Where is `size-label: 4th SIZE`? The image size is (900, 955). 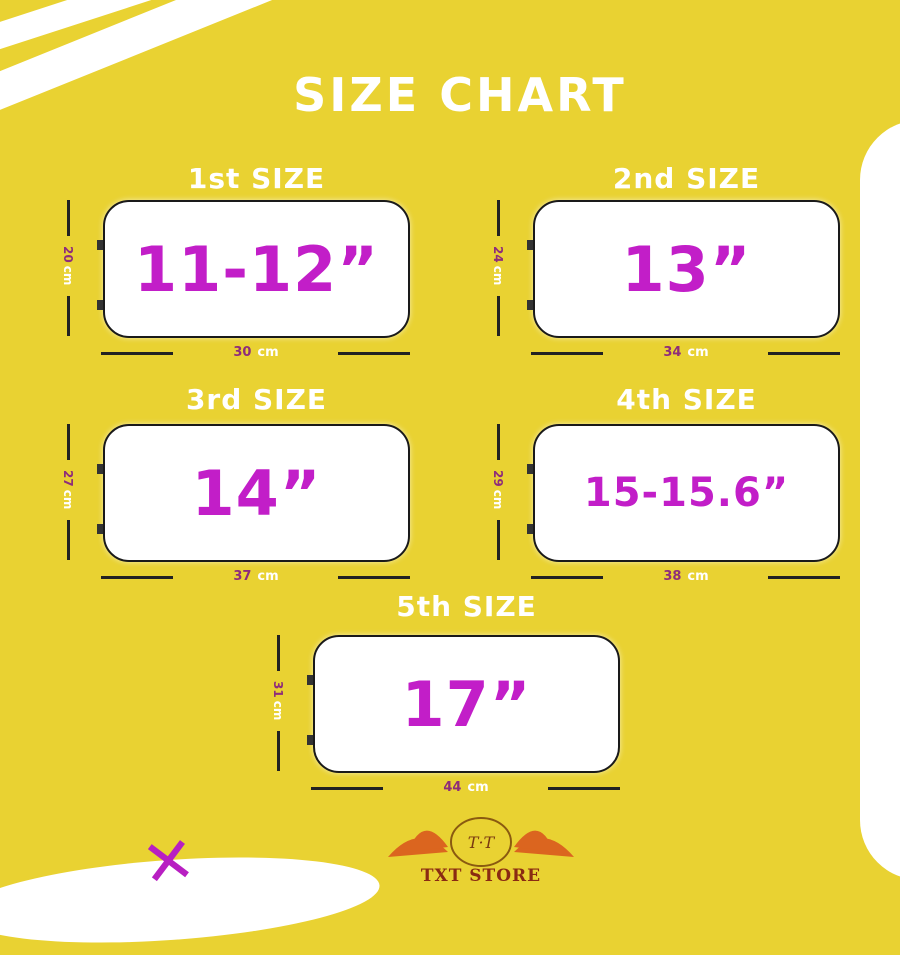 size-label: 4th SIZE is located at coordinates (686, 399).